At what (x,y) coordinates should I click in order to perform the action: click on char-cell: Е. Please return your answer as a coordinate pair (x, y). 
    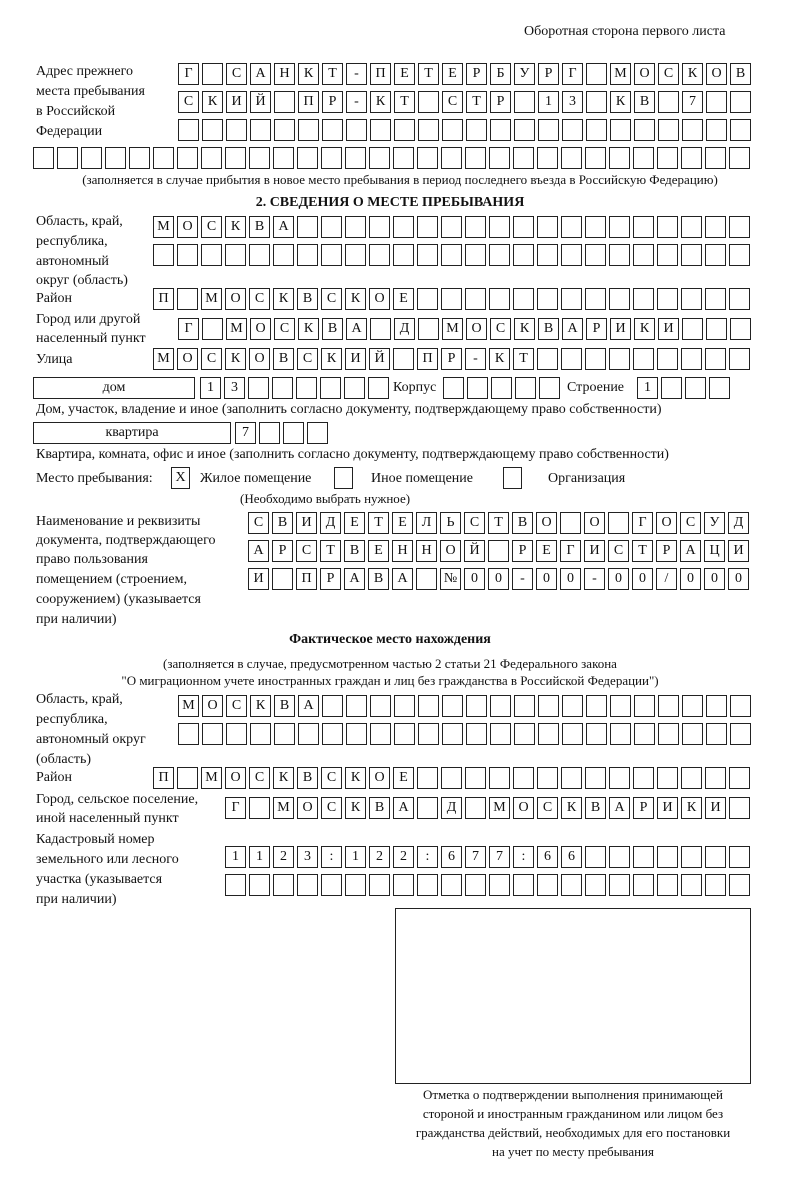
    Looking at the image, I should click on (403, 778).